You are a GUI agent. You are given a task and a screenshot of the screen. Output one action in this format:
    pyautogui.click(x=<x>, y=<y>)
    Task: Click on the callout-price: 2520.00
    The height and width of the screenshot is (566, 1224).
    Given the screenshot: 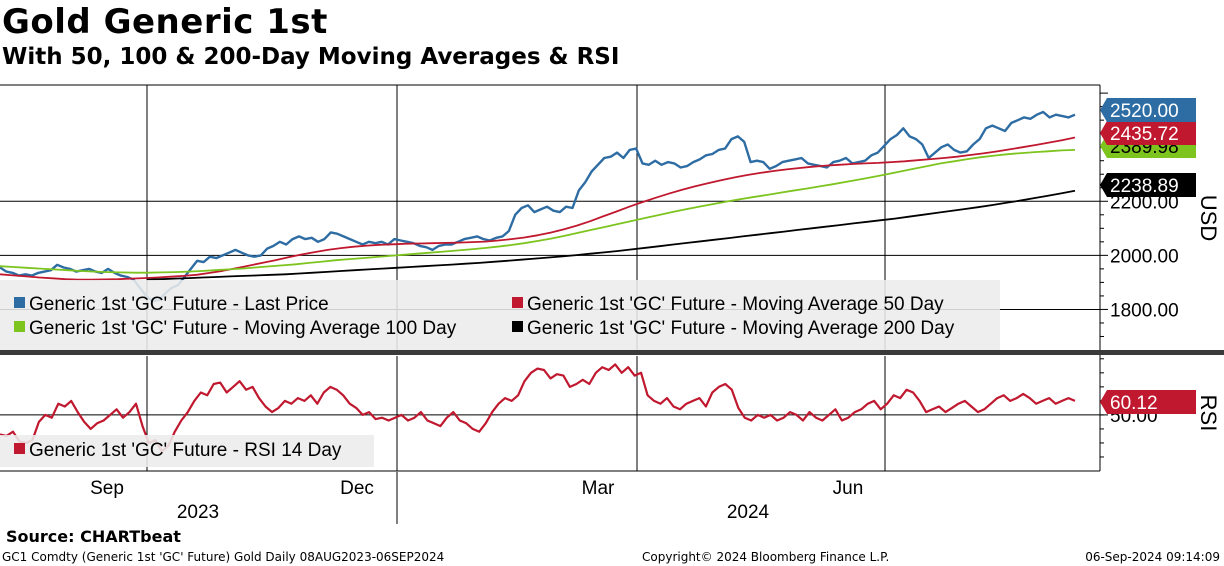 What is the action you would take?
    pyautogui.click(x=1148, y=110)
    